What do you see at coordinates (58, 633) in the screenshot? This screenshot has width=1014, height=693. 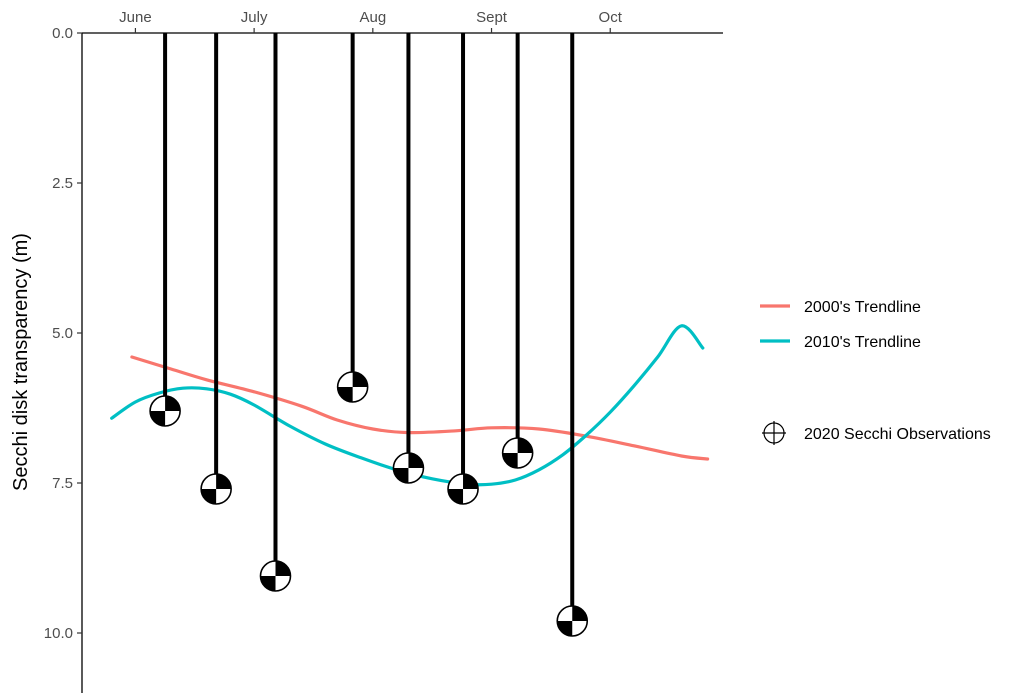 I see `y-tick-label: 10.0` at bounding box center [58, 633].